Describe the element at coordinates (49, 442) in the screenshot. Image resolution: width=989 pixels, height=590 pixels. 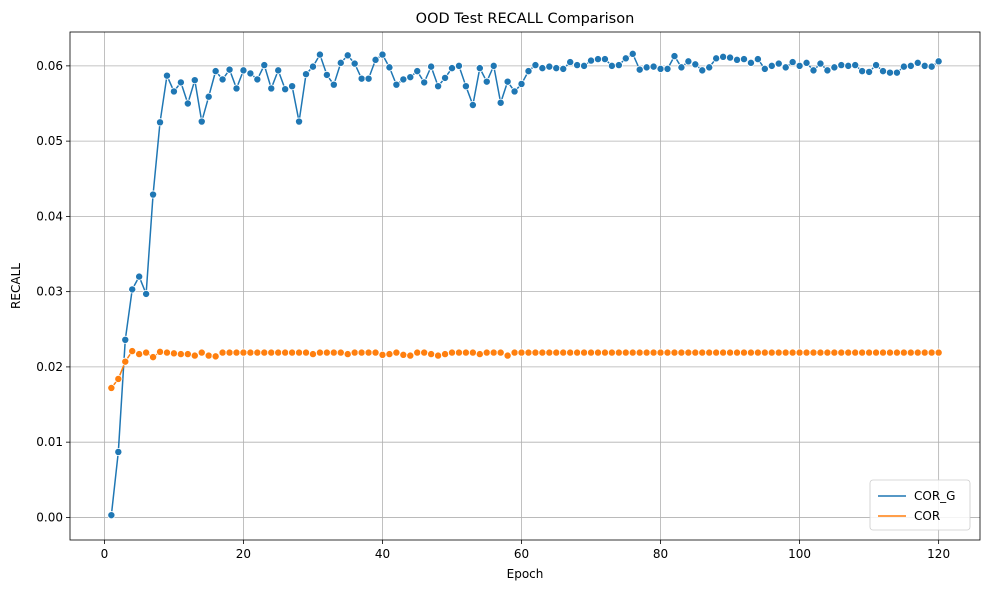
I see `y-tick-label: 0.01` at that location.